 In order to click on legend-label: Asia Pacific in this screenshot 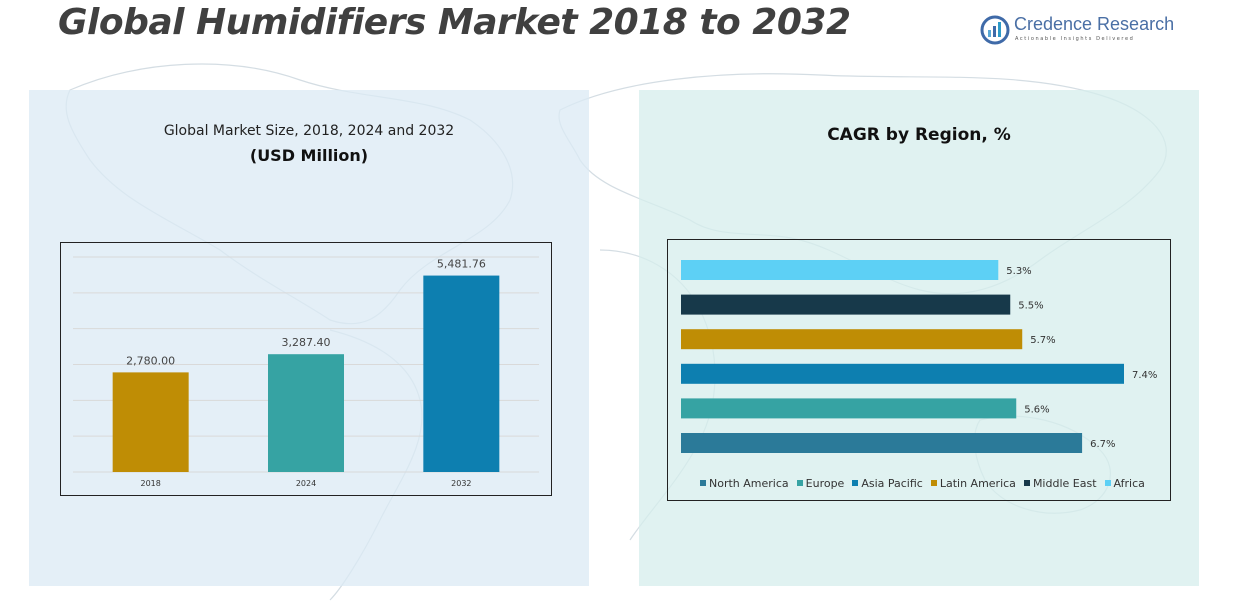, I will do `click(892, 483)`.